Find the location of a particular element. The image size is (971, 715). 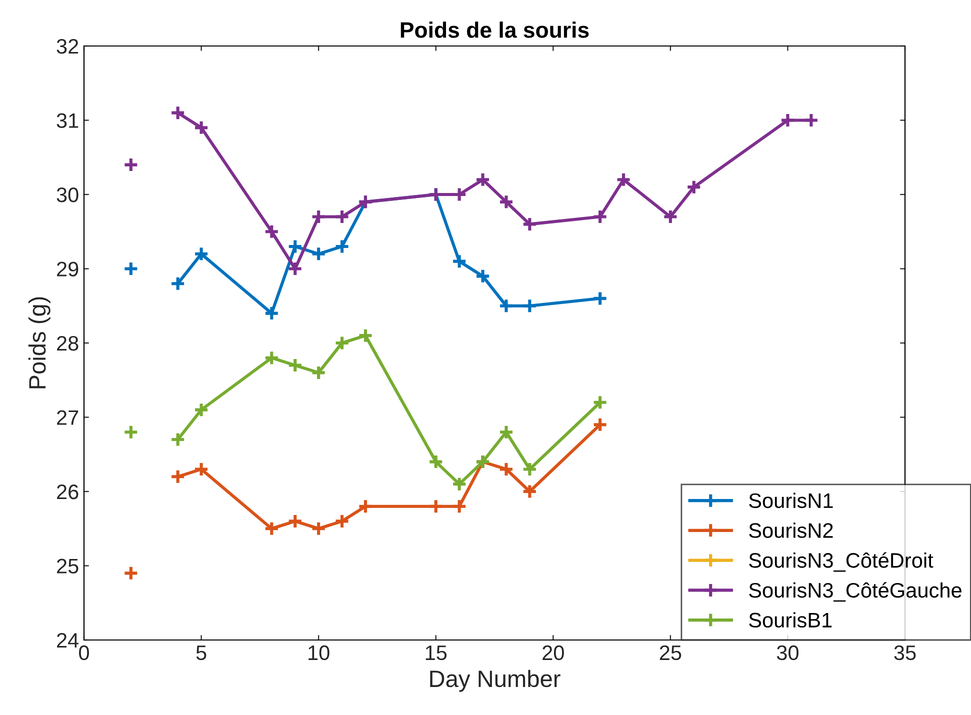

y-tick-label: 28 is located at coordinates (67, 343).